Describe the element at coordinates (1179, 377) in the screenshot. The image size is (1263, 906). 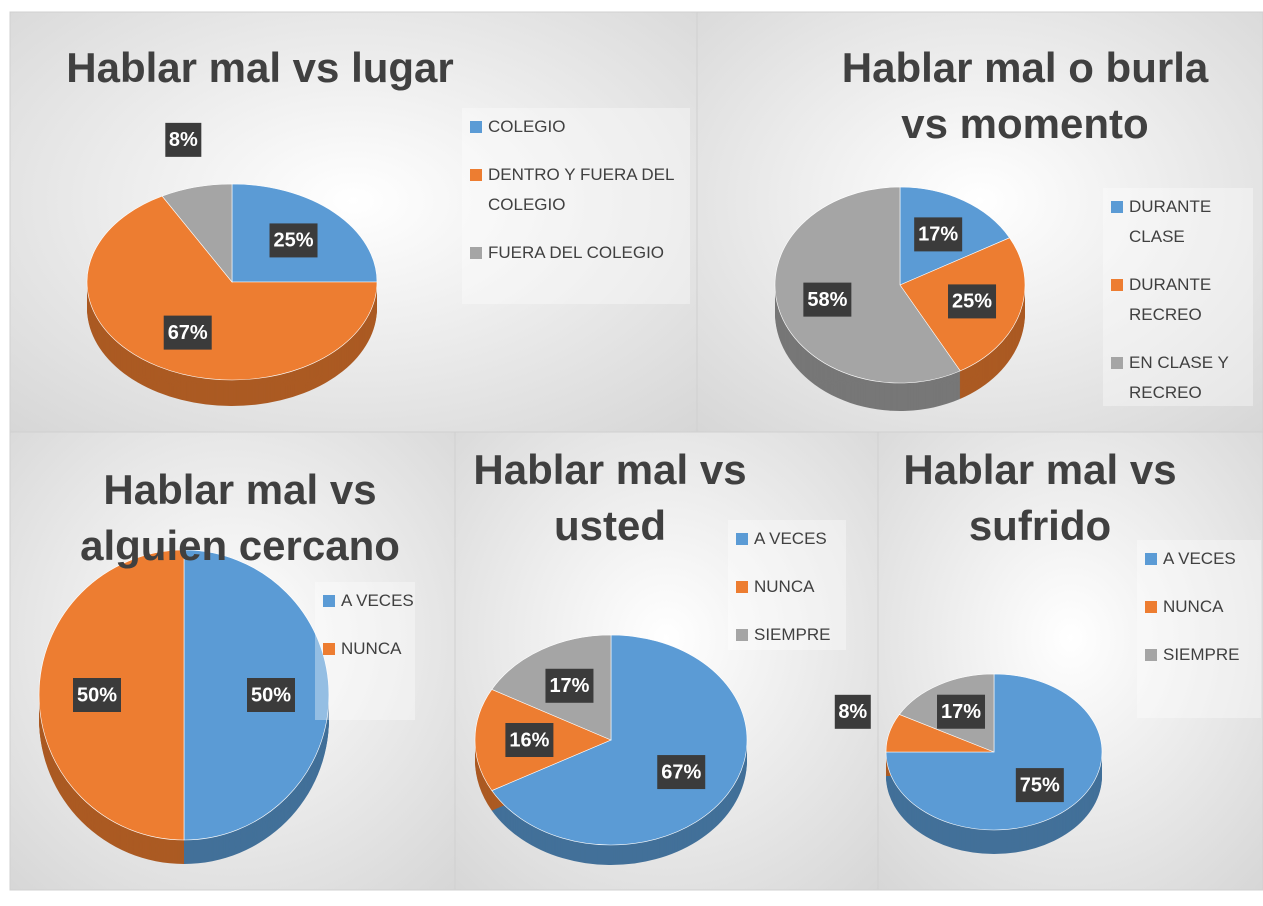
I see `legend-label: EN CLASE Y RECREO` at that location.